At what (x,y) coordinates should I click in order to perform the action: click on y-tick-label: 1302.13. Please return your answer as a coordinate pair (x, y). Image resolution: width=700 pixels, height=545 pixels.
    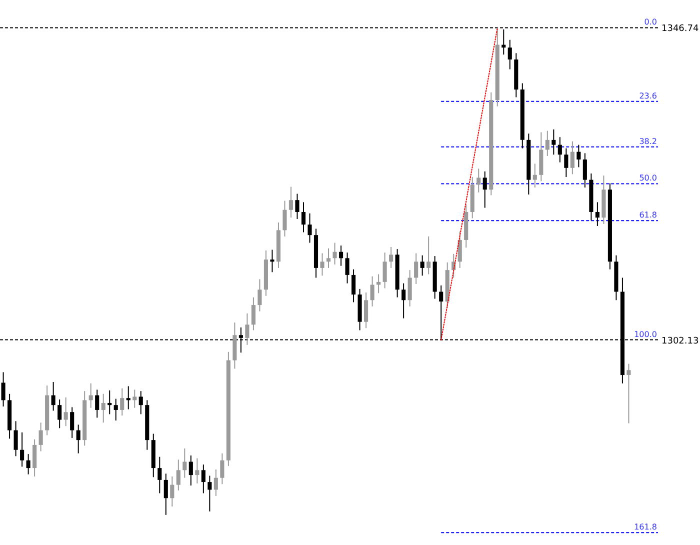
    Looking at the image, I should click on (680, 341).